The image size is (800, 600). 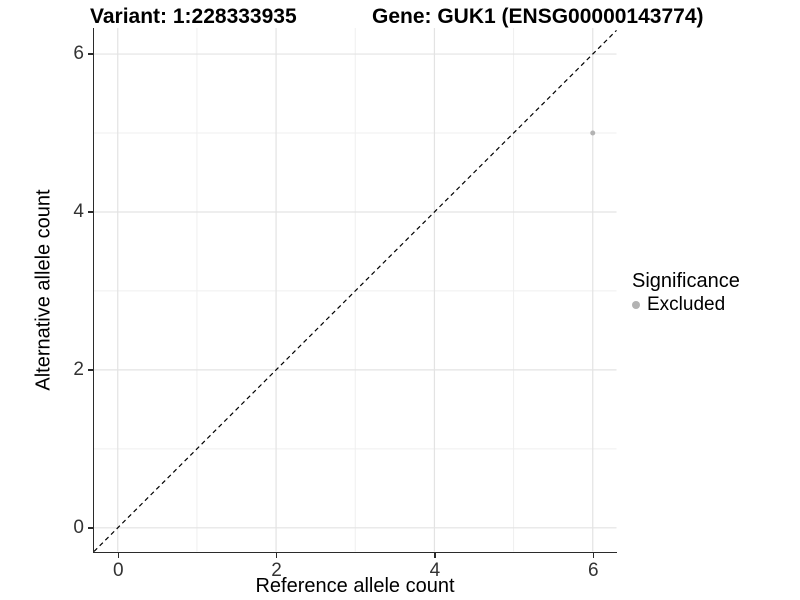 What do you see at coordinates (78, 54) in the screenshot?
I see `y-tick-label: 6` at bounding box center [78, 54].